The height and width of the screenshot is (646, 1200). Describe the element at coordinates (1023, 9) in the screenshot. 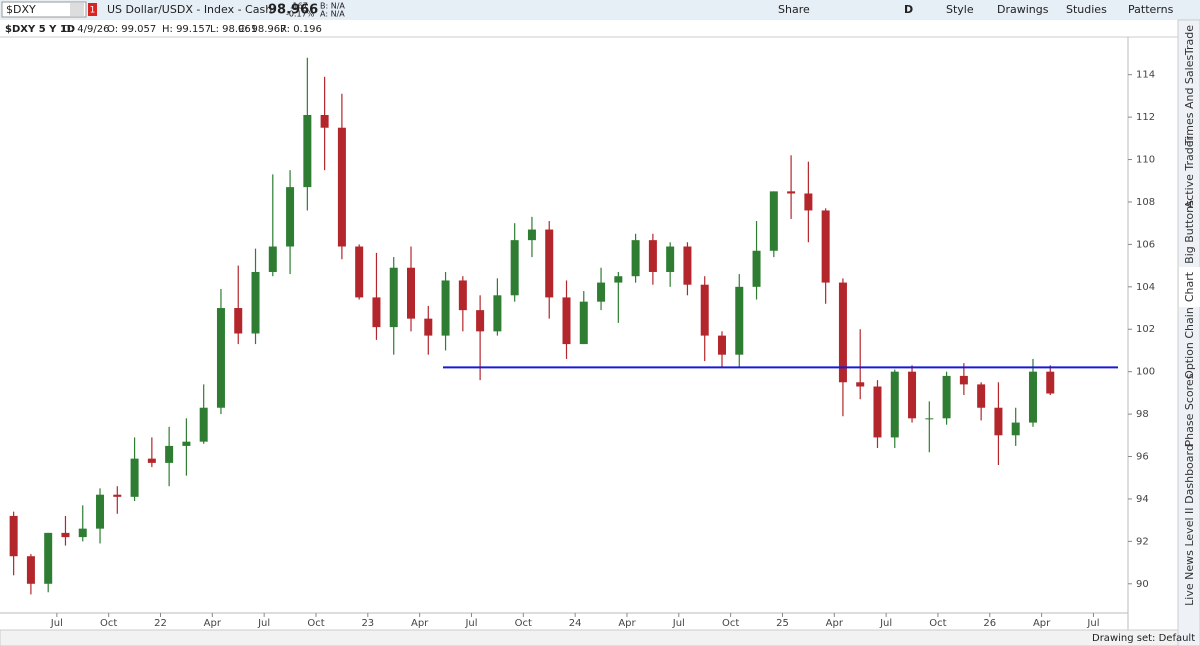

I see `drawings-button: Drawings` at that location.